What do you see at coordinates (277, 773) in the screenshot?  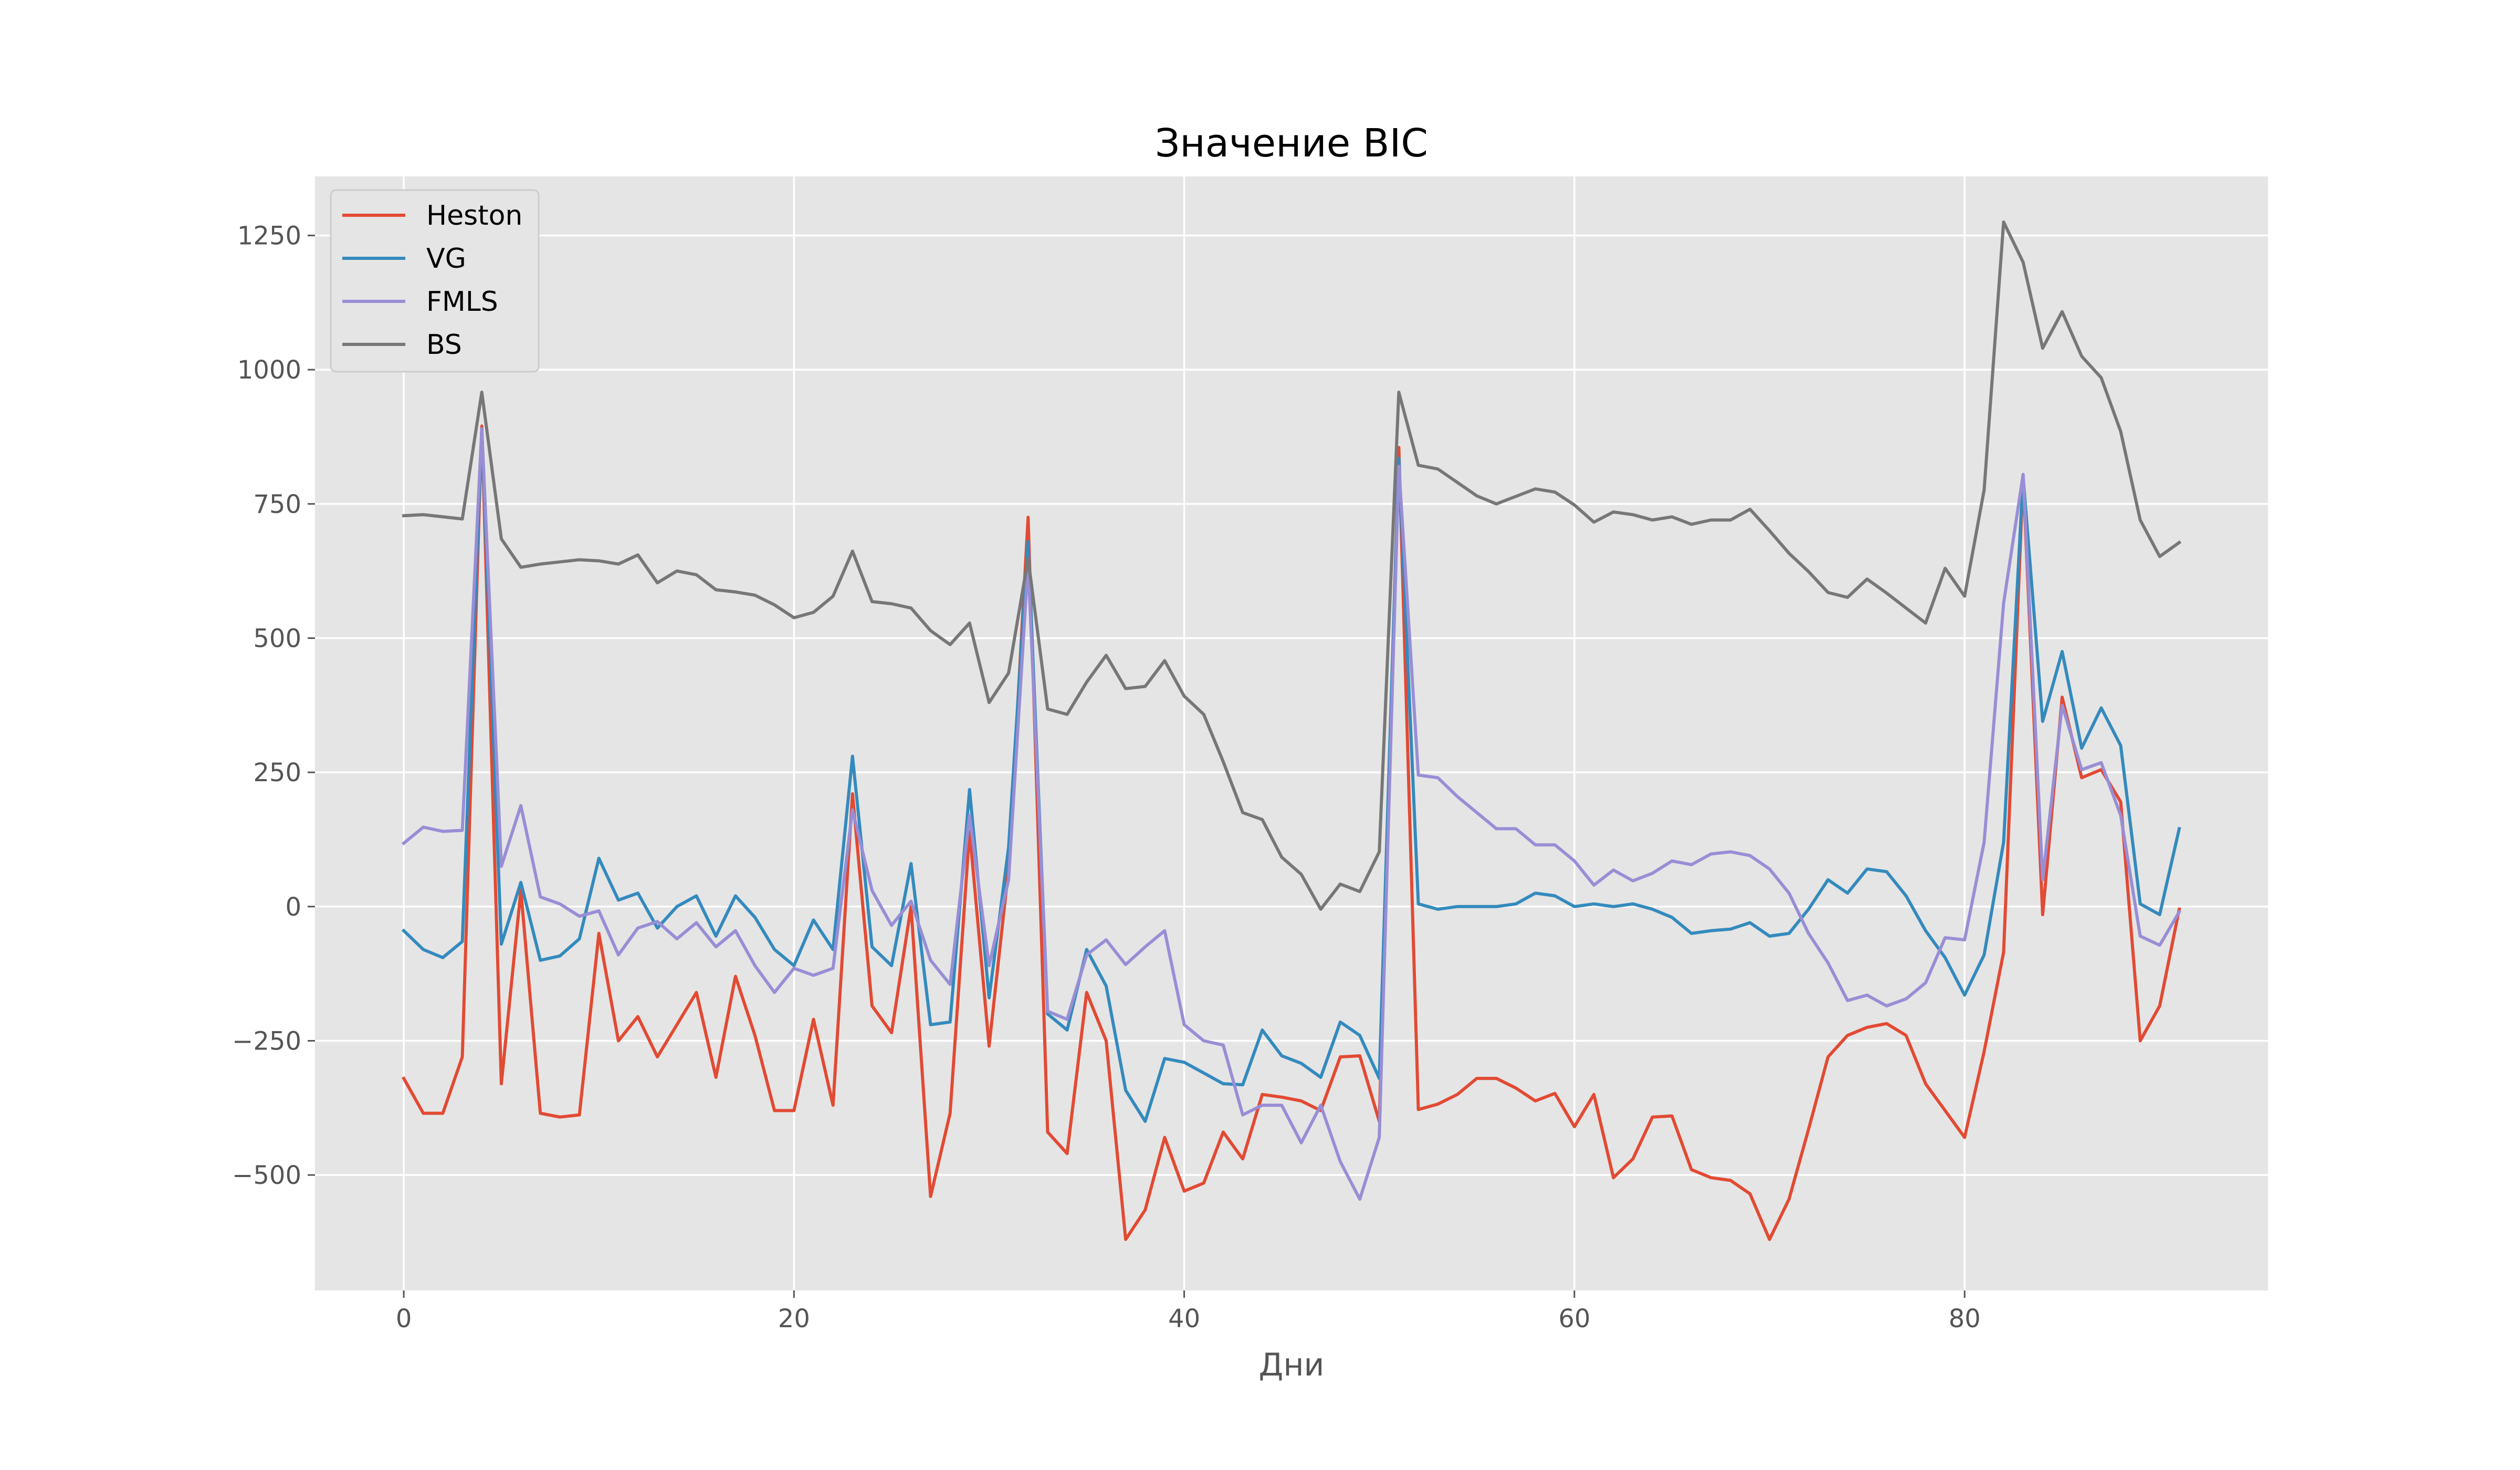 I see `y-tick-label: 250` at bounding box center [277, 773].